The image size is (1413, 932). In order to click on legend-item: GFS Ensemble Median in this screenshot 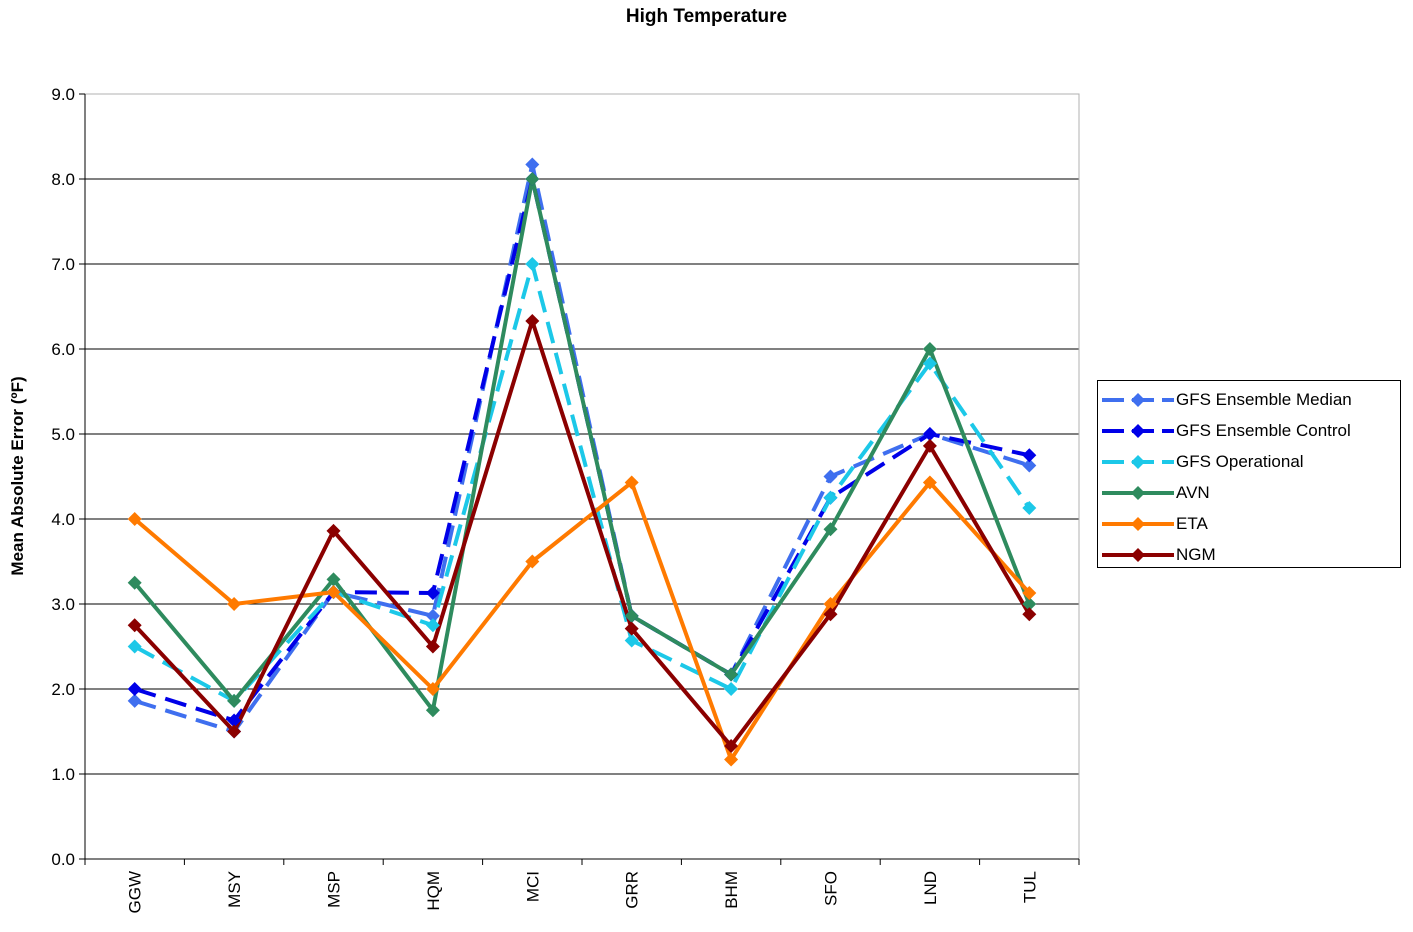, I will do `click(1249, 400)`.